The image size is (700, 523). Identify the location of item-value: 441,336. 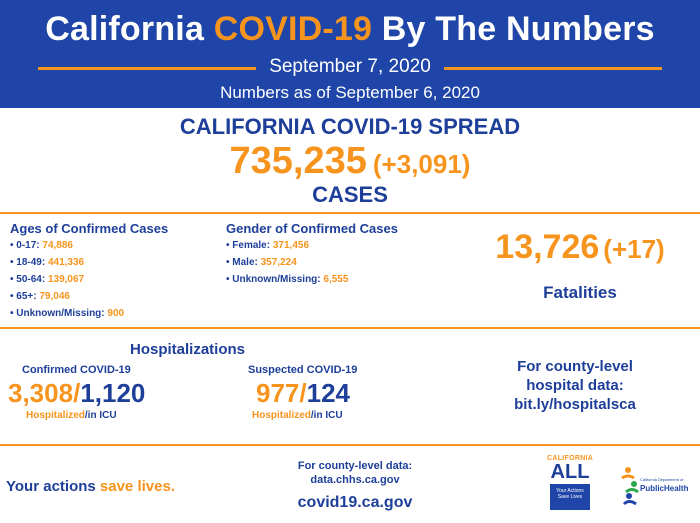
(66, 262).